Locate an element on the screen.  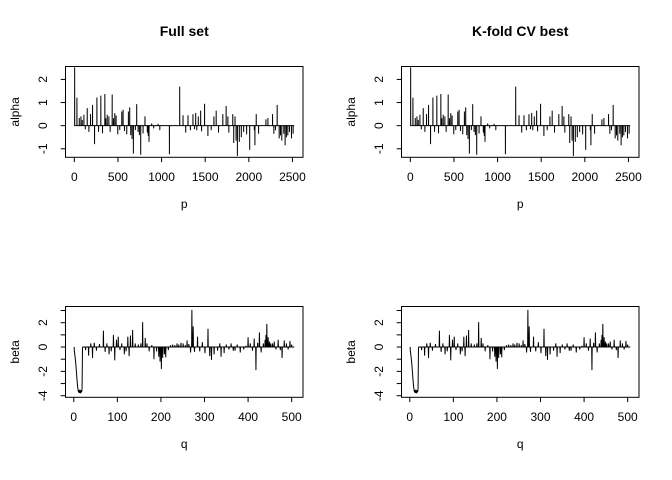
chart-full-set-beta: 0 100 200 300 400 500 -4 -2 0 2 q beta is located at coordinates (156, 378).